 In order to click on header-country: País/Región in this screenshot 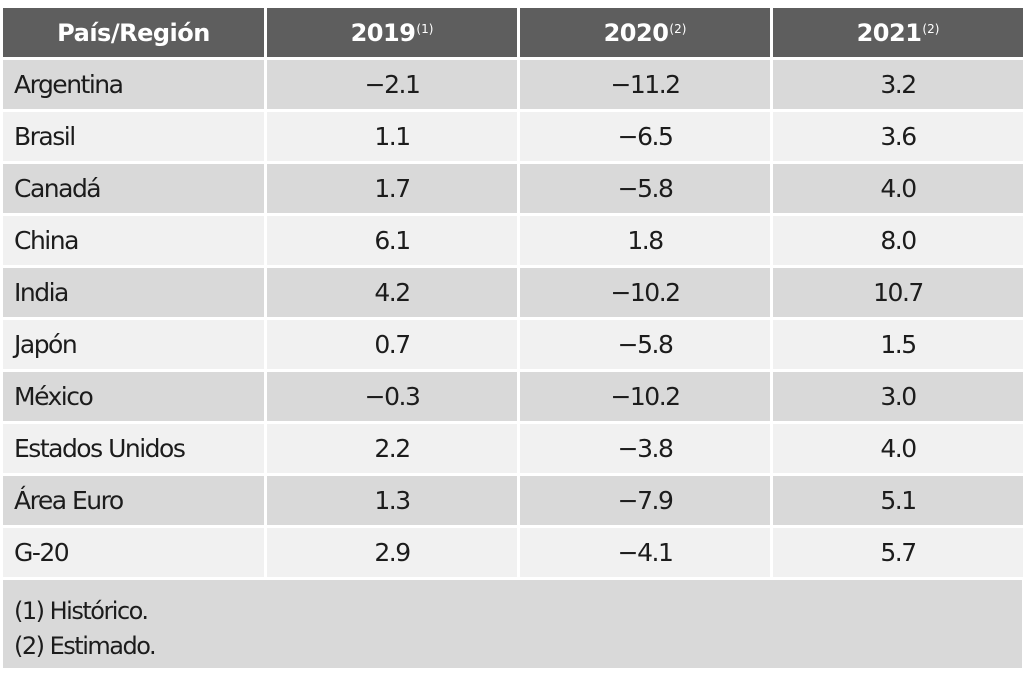, I will do `click(133, 32)`.